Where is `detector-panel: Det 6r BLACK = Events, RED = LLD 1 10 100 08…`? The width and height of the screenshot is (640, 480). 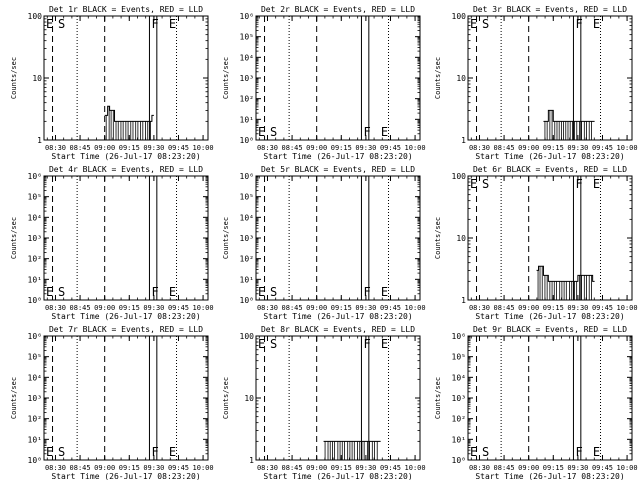
detector-panel: Det 6r BLACK = Events, RED = LLD 1 10 100 08… is located at coordinates (536, 243).